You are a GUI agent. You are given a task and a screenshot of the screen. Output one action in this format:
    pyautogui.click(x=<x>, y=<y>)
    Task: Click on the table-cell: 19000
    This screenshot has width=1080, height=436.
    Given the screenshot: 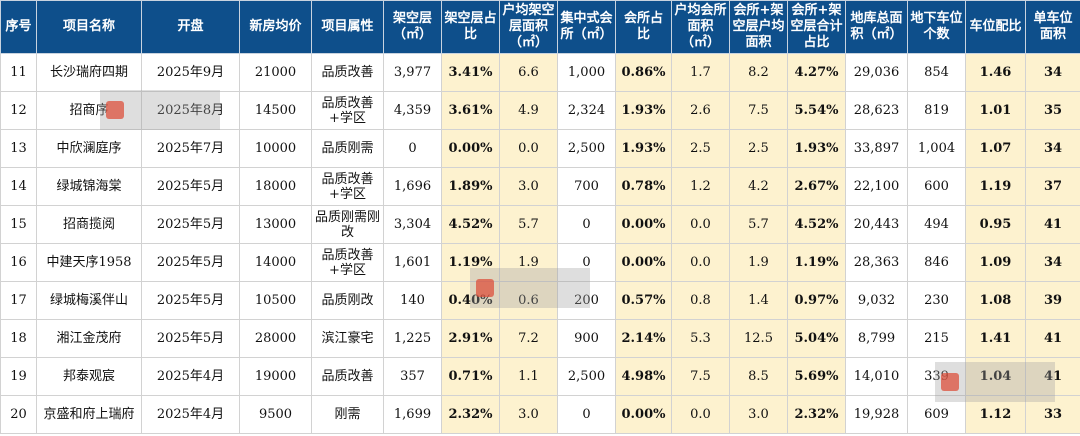 What is the action you would take?
    pyautogui.click(x=275, y=376)
    